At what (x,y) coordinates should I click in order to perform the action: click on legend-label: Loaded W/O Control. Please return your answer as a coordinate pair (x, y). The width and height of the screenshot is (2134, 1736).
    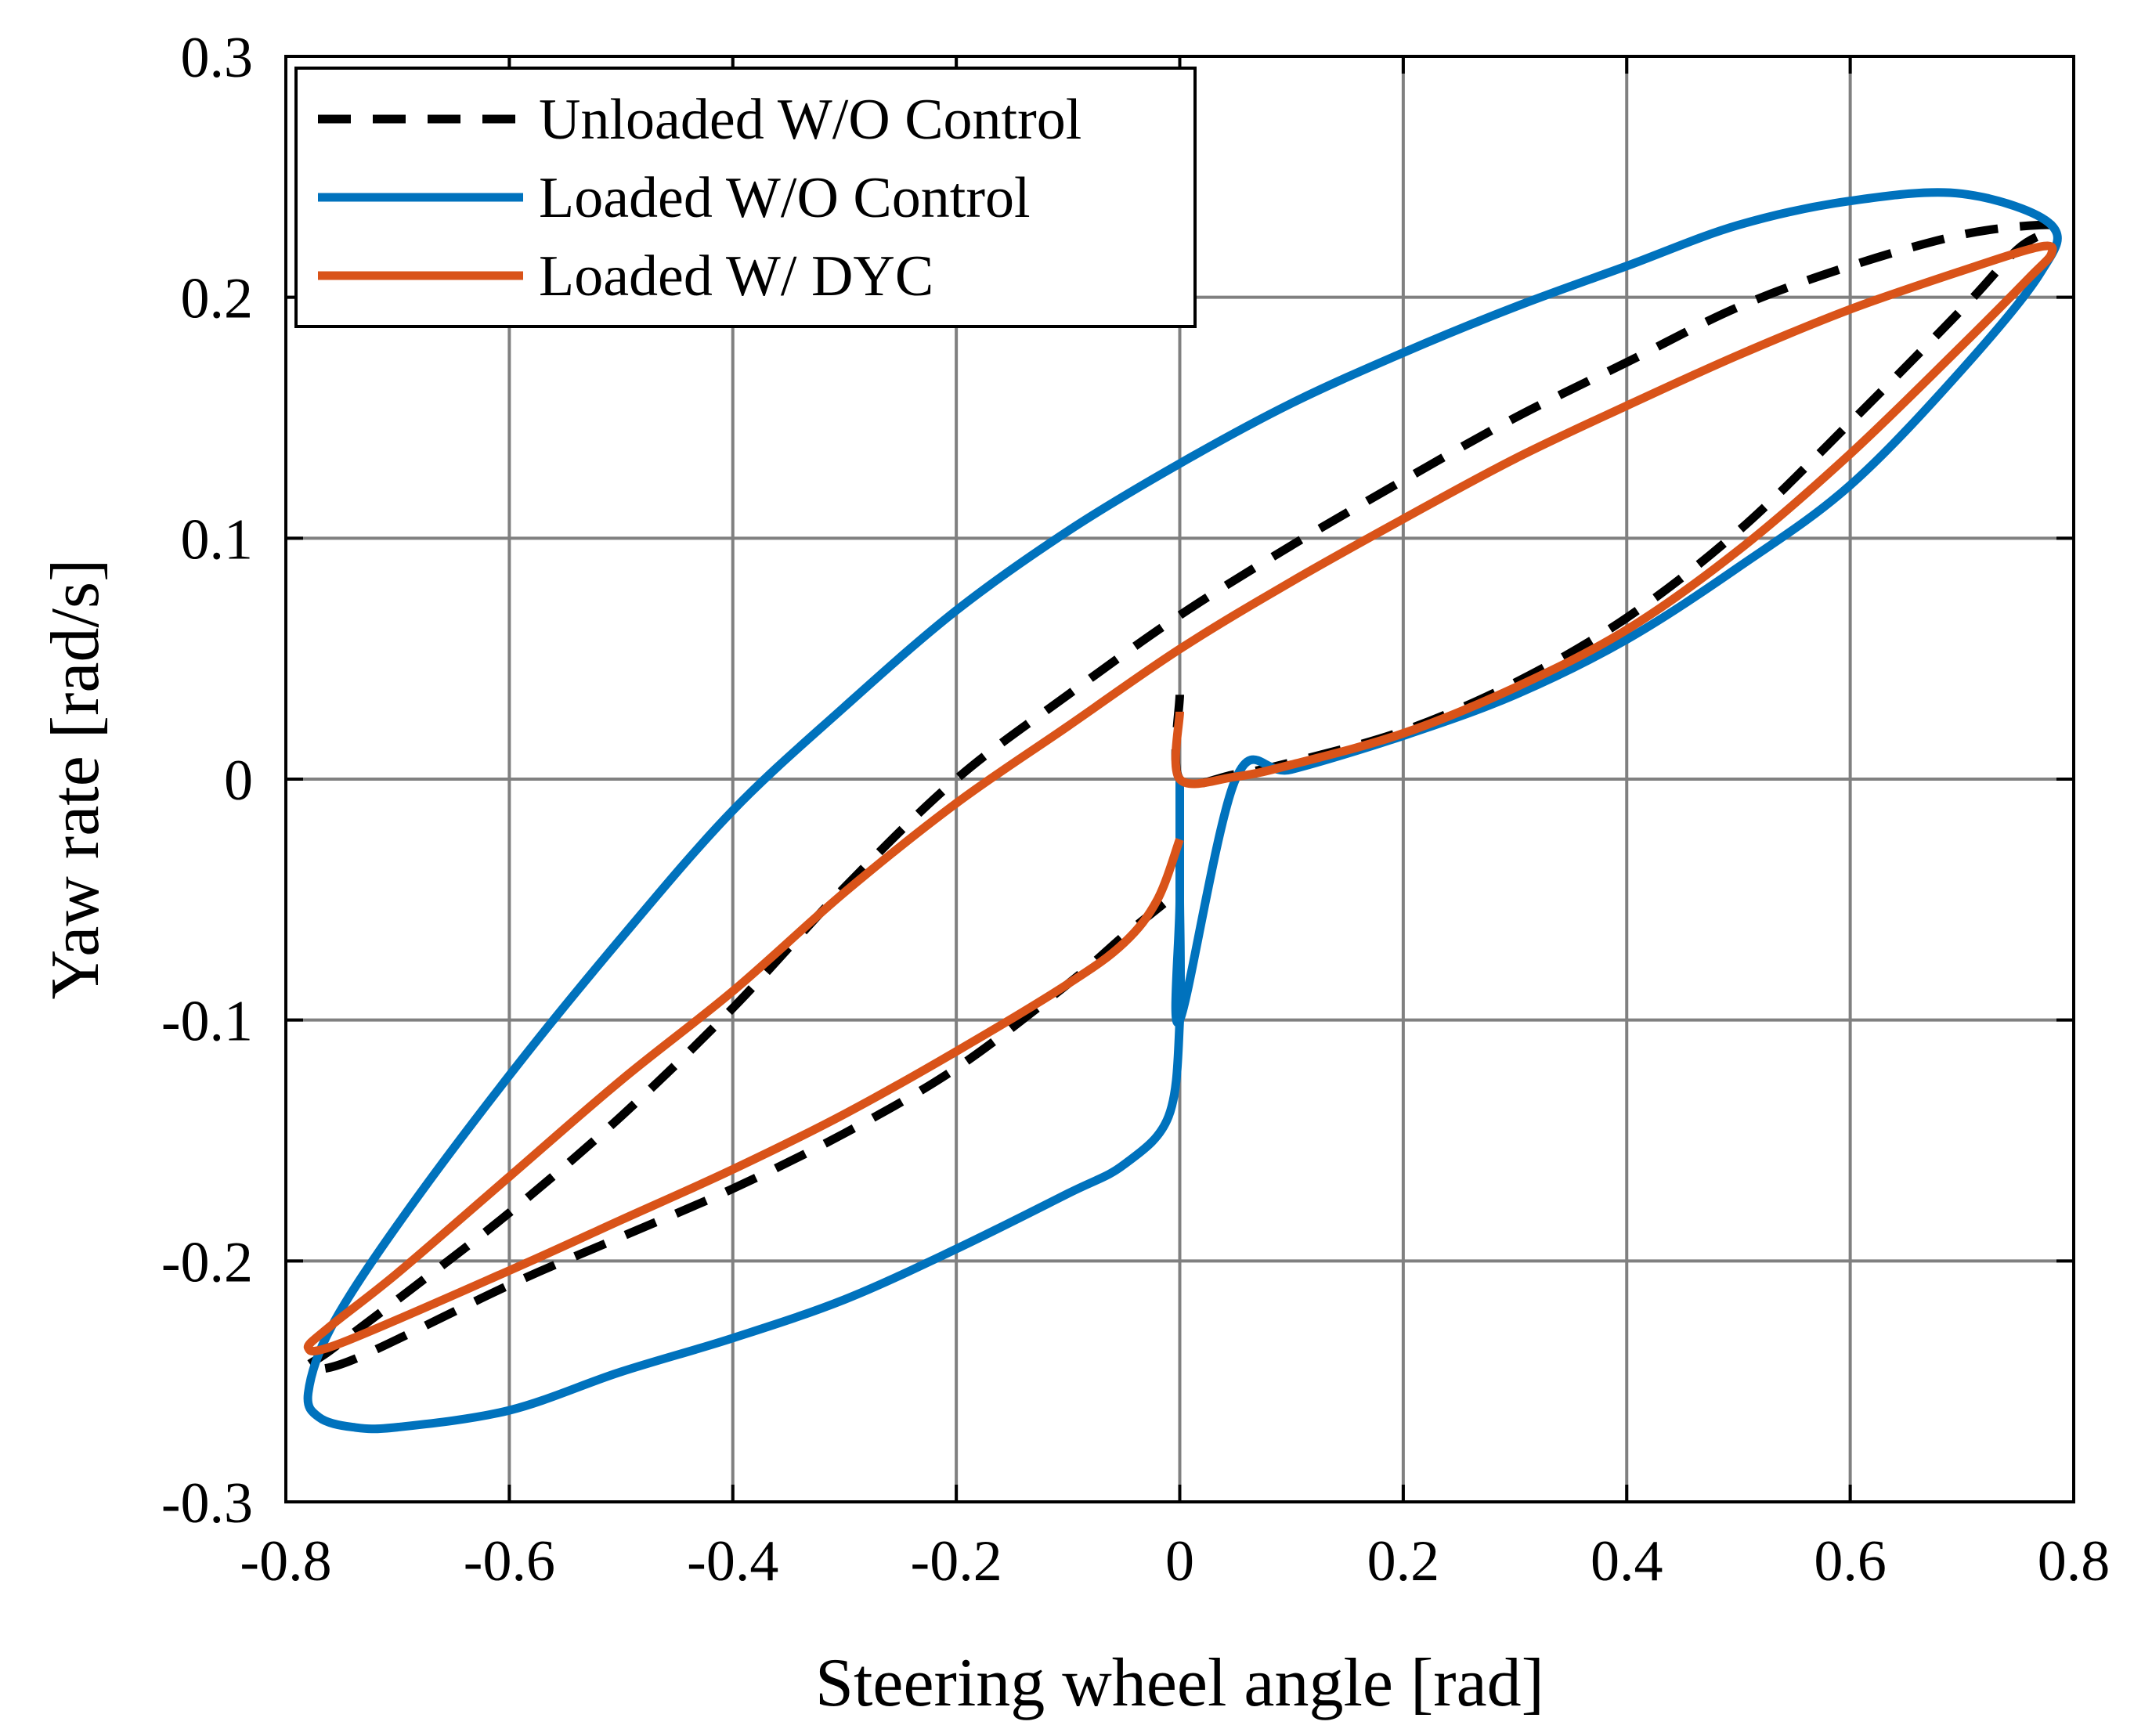
    Looking at the image, I should click on (785, 198).